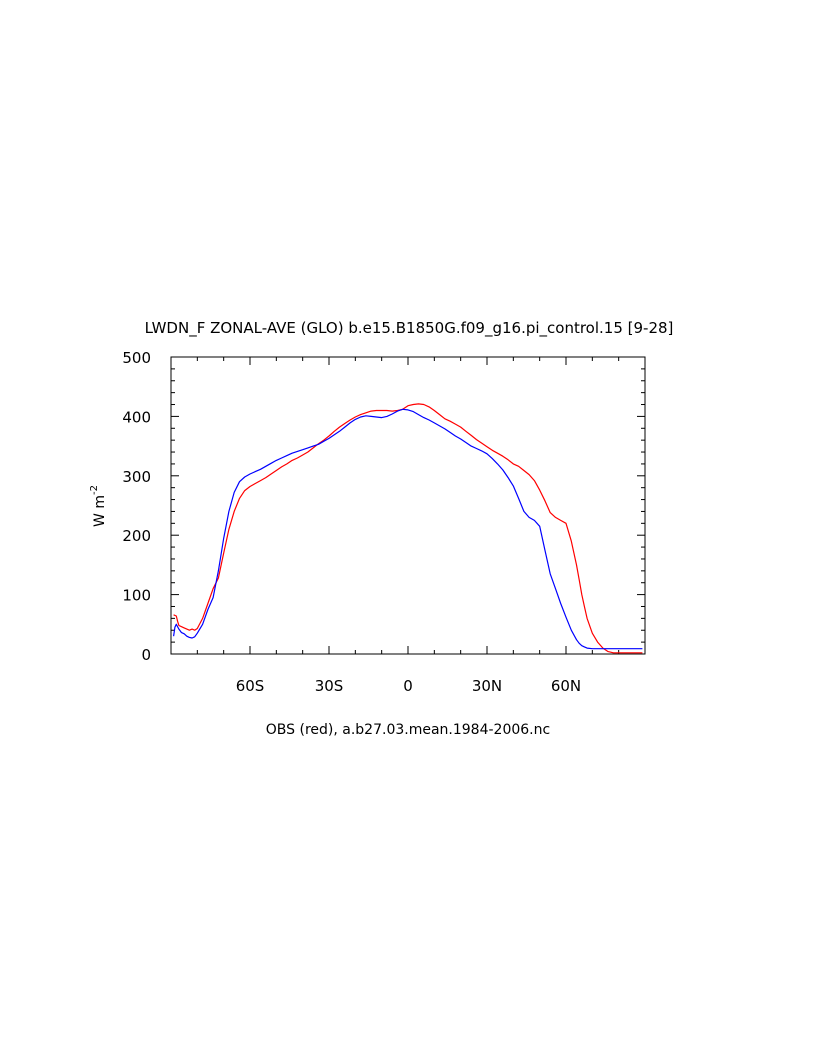 This screenshot has width=818, height=1055. Describe the element at coordinates (136, 596) in the screenshot. I see `y-tick-label: 100` at that location.